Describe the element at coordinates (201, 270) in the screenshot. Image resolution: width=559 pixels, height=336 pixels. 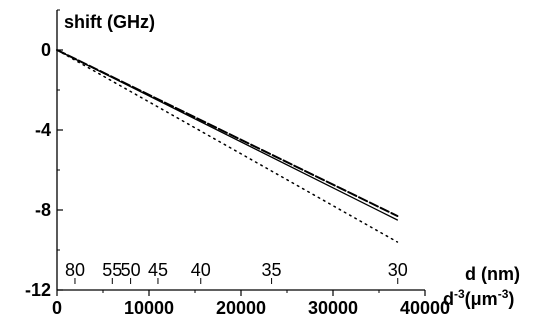
I see `top-axis-tick-label: 40` at that location.